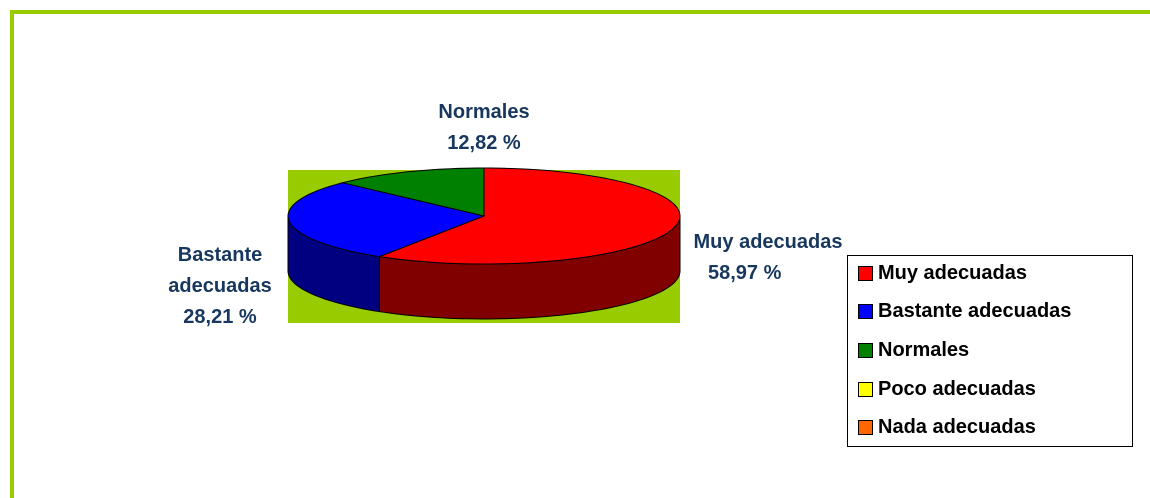 This screenshot has height=498, width=1150. What do you see at coordinates (484, 128) in the screenshot?
I see `data-label: Normales 12,82 %` at bounding box center [484, 128].